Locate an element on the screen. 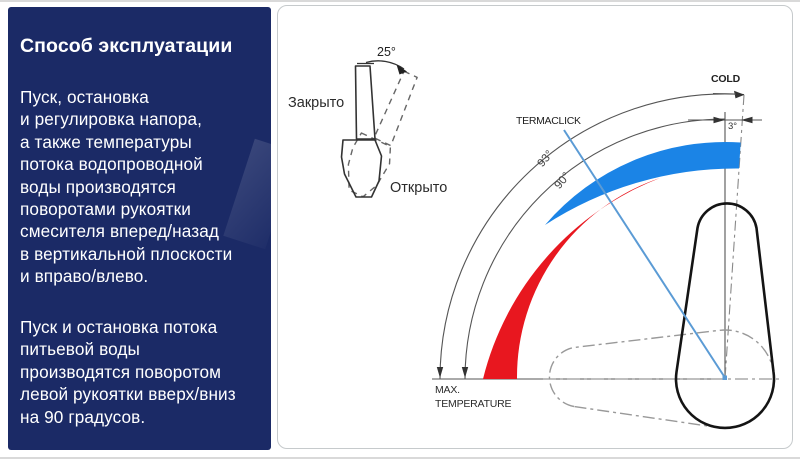 This screenshot has width=800, height=459. max-temperature-line1: MAX. is located at coordinates (447, 390).